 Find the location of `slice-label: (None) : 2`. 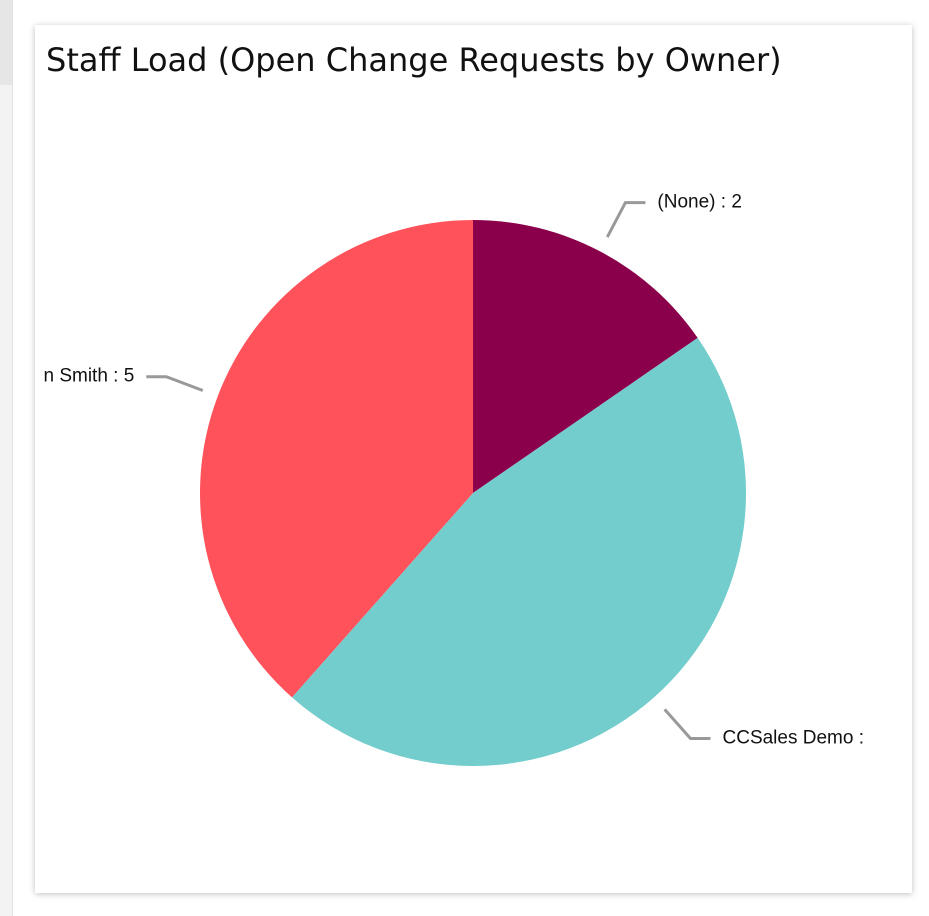

slice-label: (None) : 2 is located at coordinates (699, 202).